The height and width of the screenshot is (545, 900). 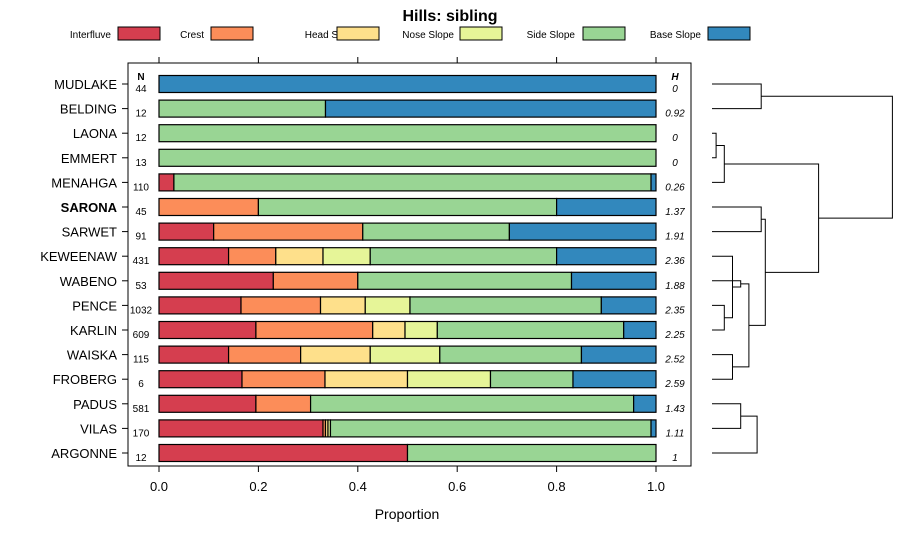 I want to click on h-value-argonne: 1, so click(x=675, y=458).